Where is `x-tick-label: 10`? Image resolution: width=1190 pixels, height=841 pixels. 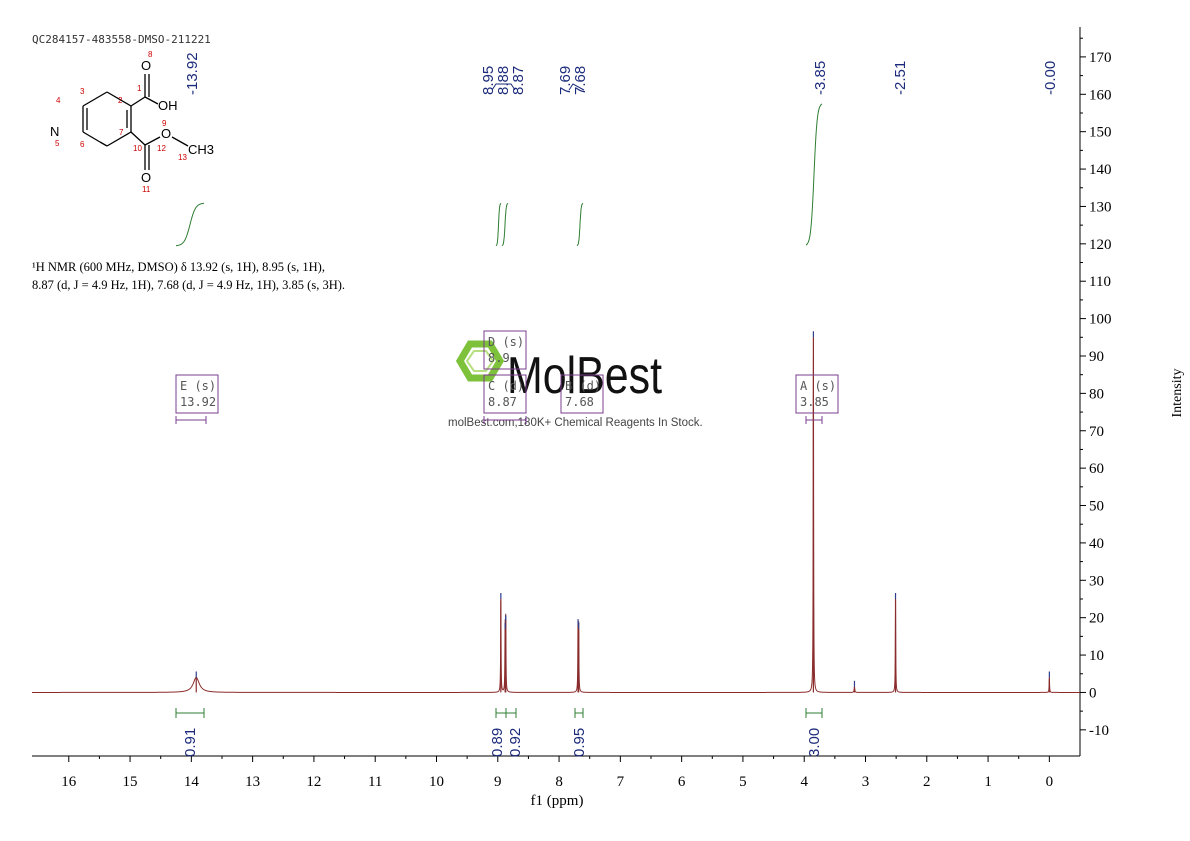
x-tick-label: 10 is located at coordinates (436, 782).